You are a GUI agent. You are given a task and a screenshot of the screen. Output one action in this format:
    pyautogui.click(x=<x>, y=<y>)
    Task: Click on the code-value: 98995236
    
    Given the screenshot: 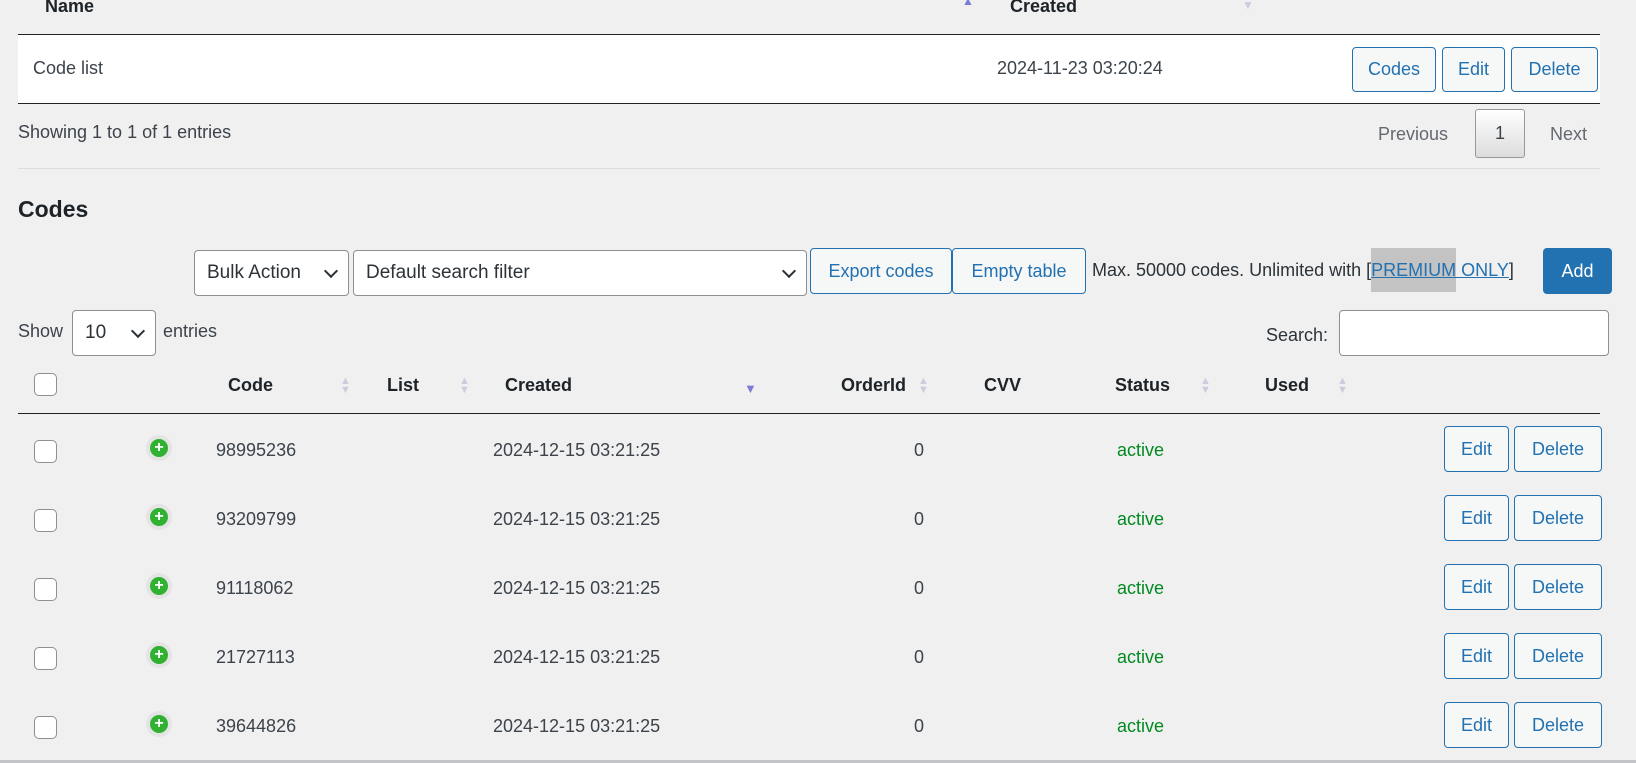 What is the action you would take?
    pyautogui.click(x=256, y=450)
    